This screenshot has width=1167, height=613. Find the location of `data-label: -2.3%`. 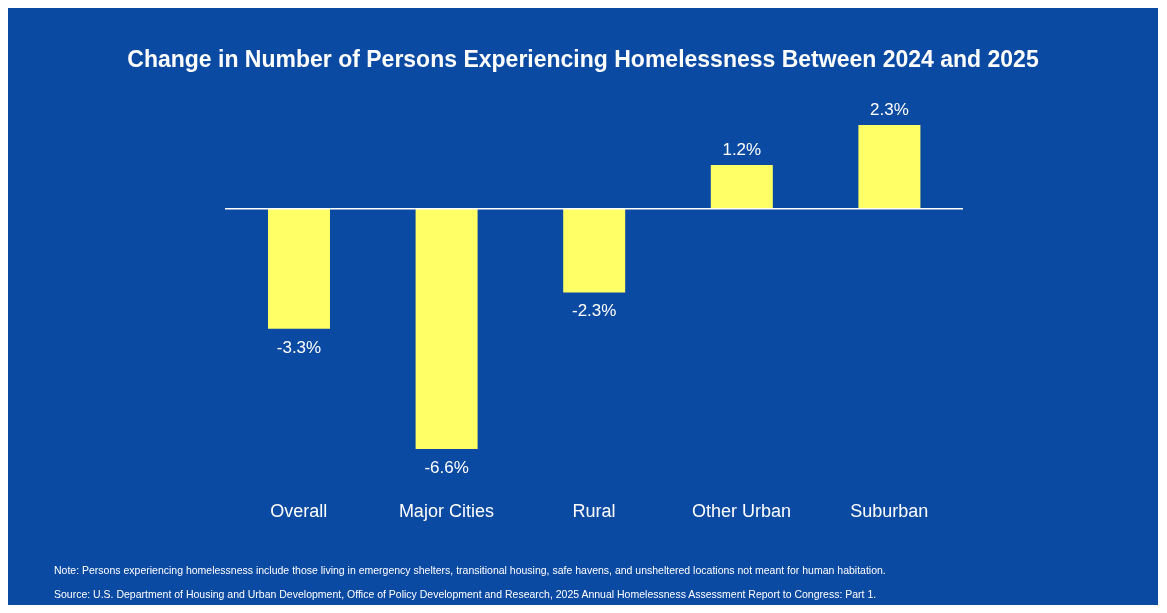

data-label: -2.3% is located at coordinates (594, 311).